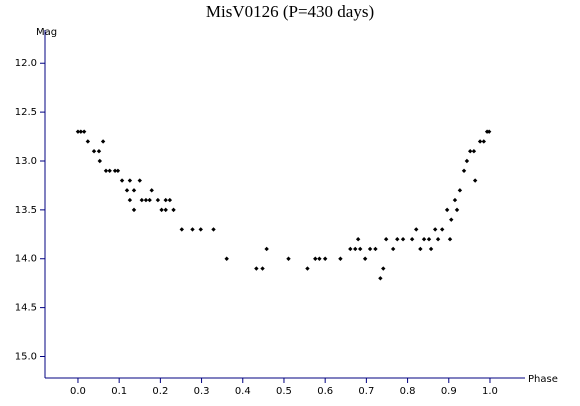 This screenshot has width=580, height=406. Describe the element at coordinates (119, 391) in the screenshot. I see `x-tick-label: 0.1` at that location.